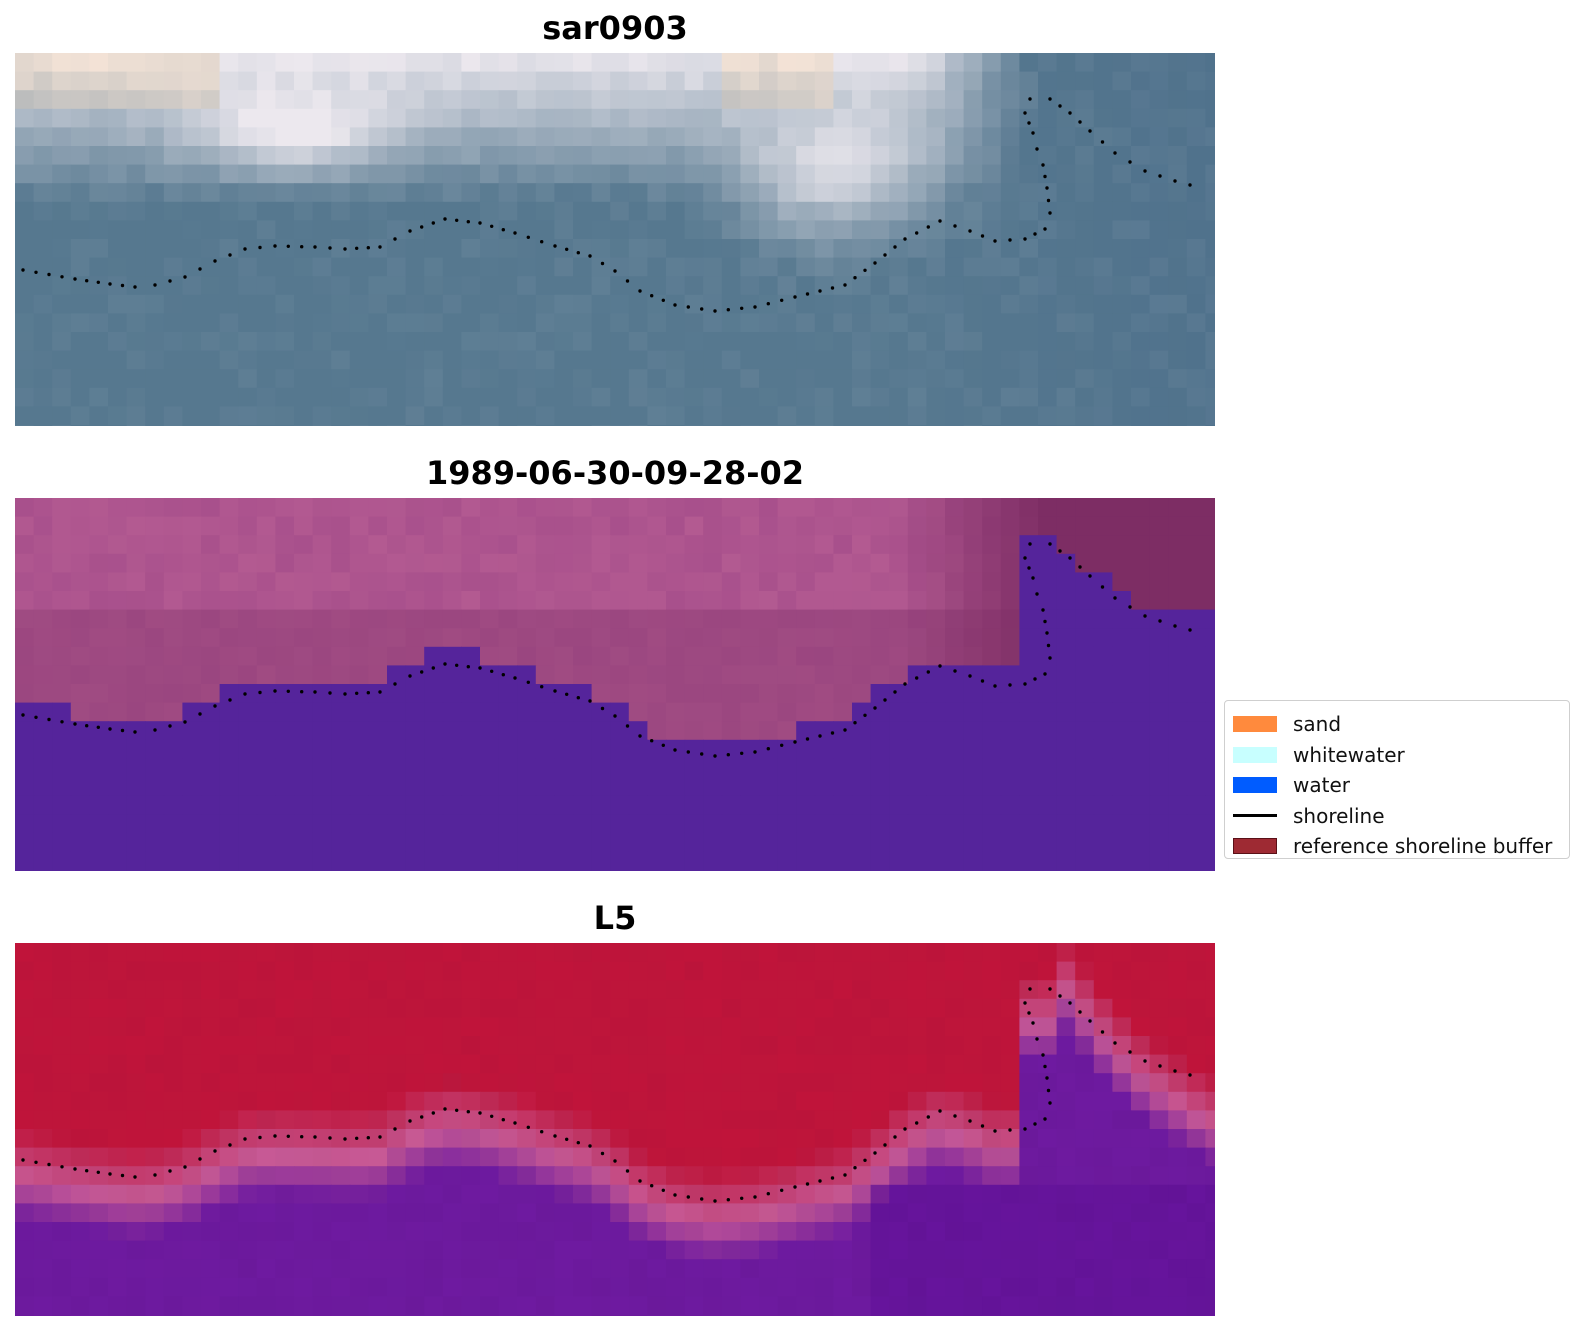 This screenshot has width=1580, height=1337. Describe the element at coordinates (1321, 785) in the screenshot. I see `legend-label-water: water` at that location.